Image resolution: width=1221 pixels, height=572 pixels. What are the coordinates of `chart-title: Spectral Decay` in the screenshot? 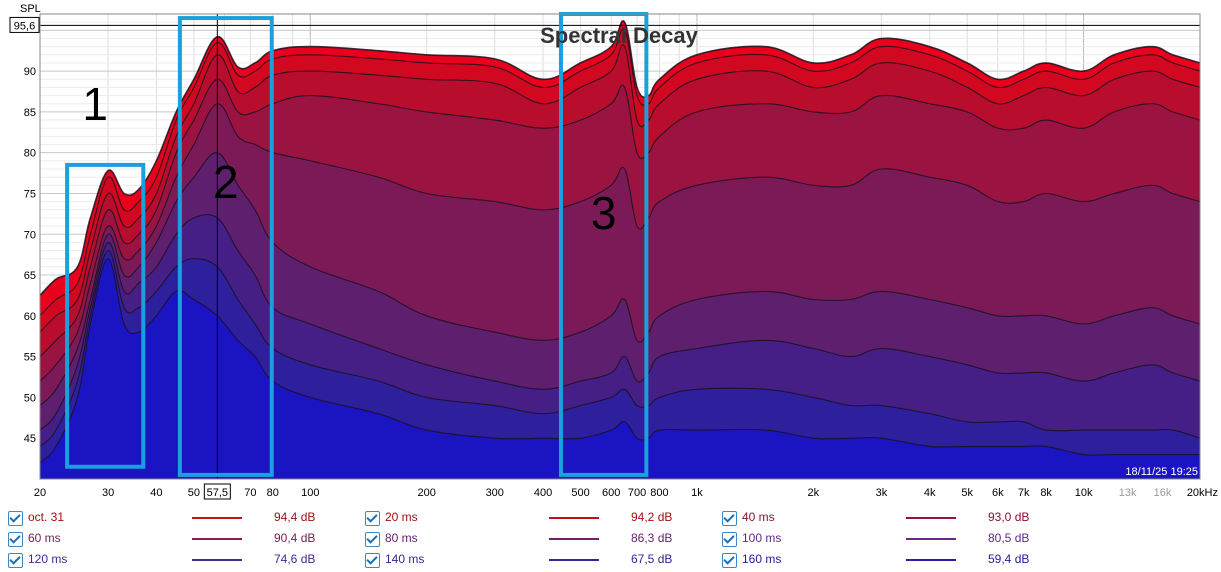 It's located at (619, 35).